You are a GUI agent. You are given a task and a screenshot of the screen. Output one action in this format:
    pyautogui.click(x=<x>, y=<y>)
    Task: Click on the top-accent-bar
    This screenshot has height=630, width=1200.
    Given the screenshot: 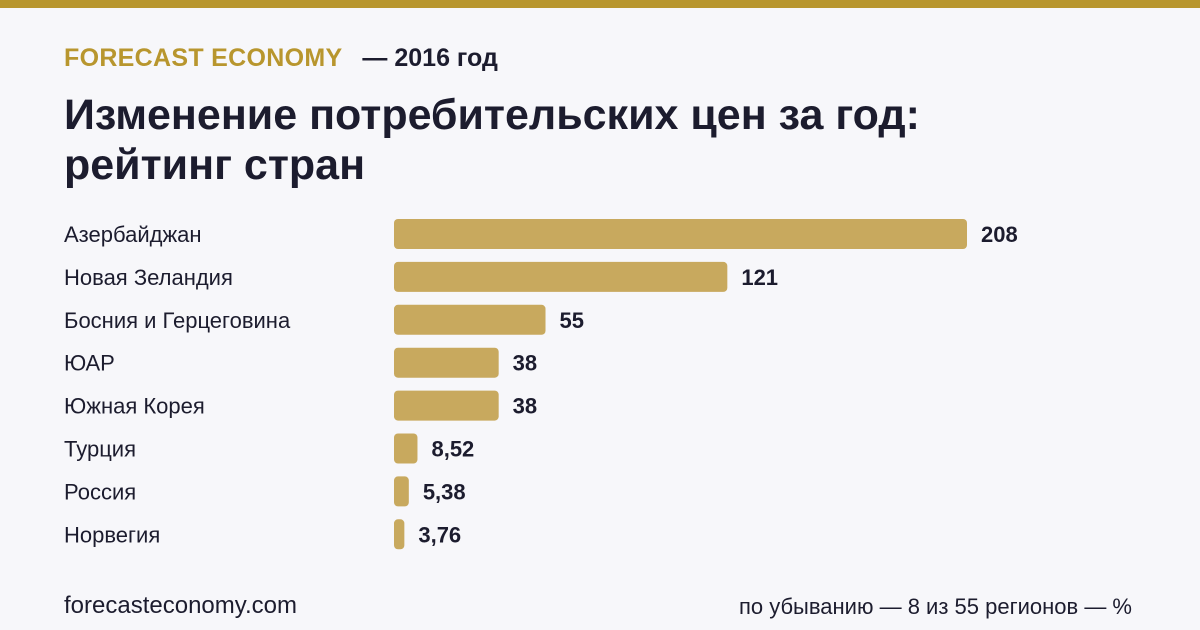 What is the action you would take?
    pyautogui.click(x=600, y=4)
    